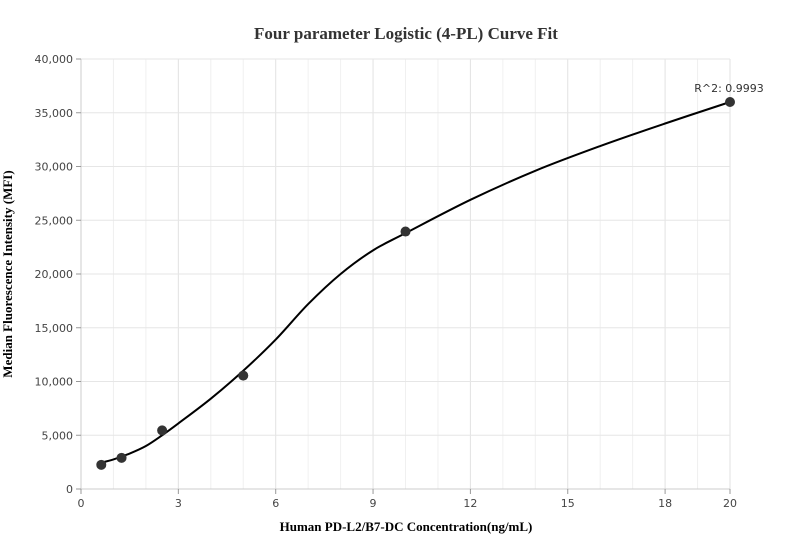 This screenshot has height=560, width=811. I want to click on y-tick-label: 35,000, so click(54, 113).